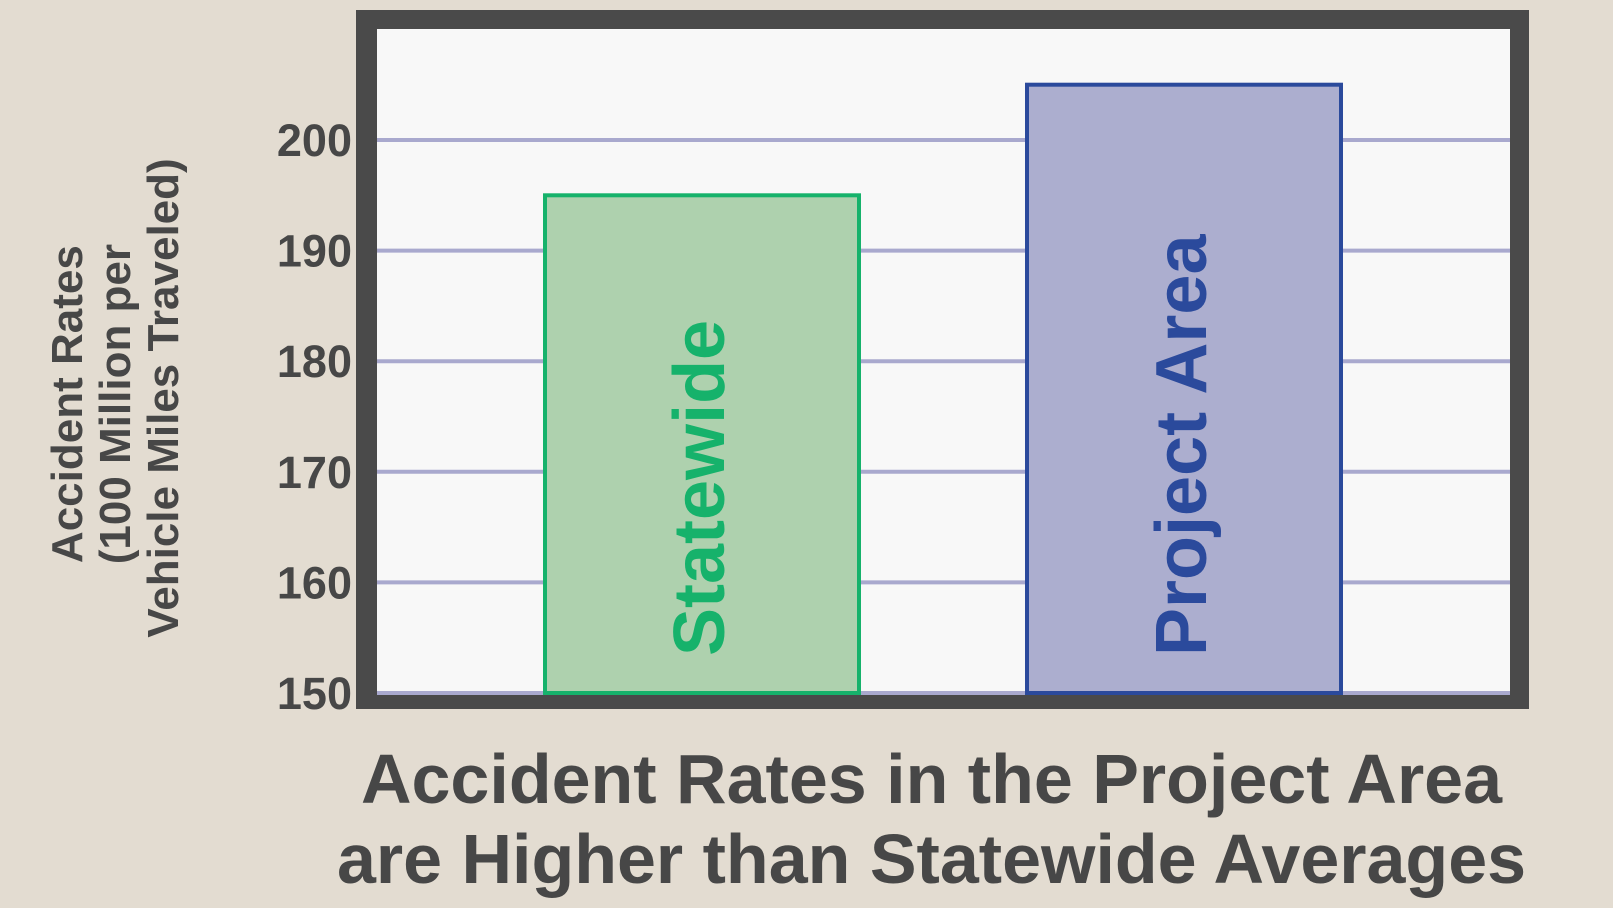 This screenshot has width=1613, height=908. I want to click on bar-label-project-area: Project Area, so click(1182, 445).